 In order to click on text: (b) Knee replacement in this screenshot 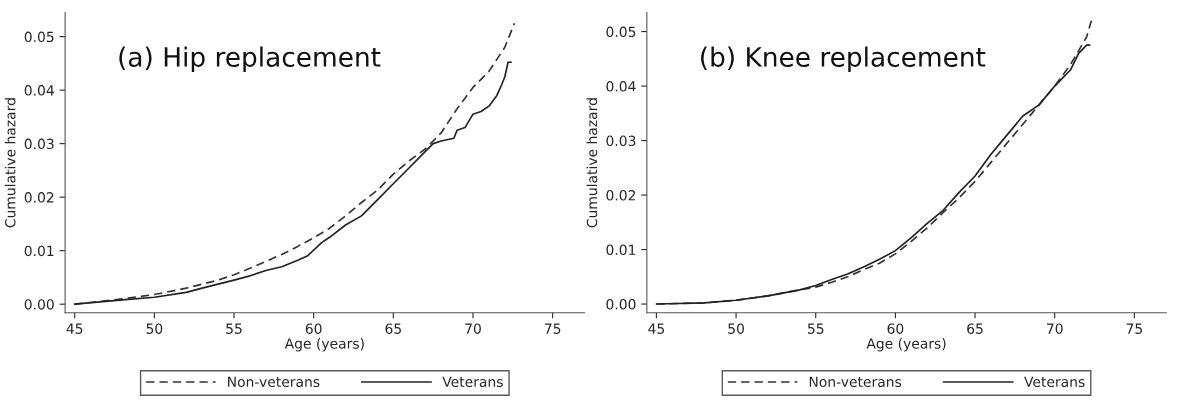, I will do `click(843, 59)`.